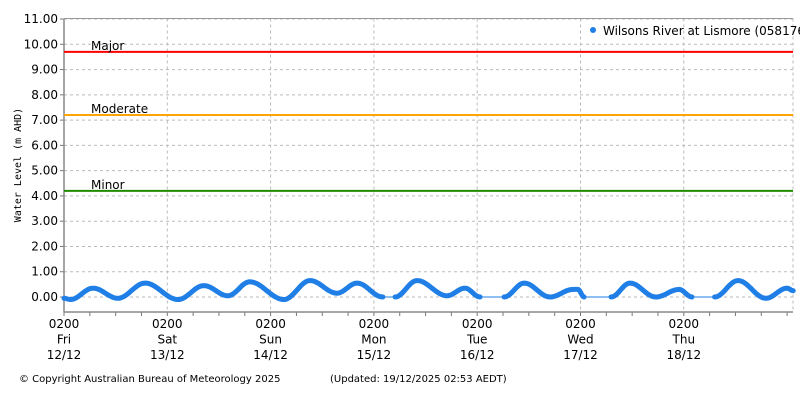  What do you see at coordinates (684, 355) in the screenshot?
I see `x-tick-label-date: 18/12` at bounding box center [684, 355].